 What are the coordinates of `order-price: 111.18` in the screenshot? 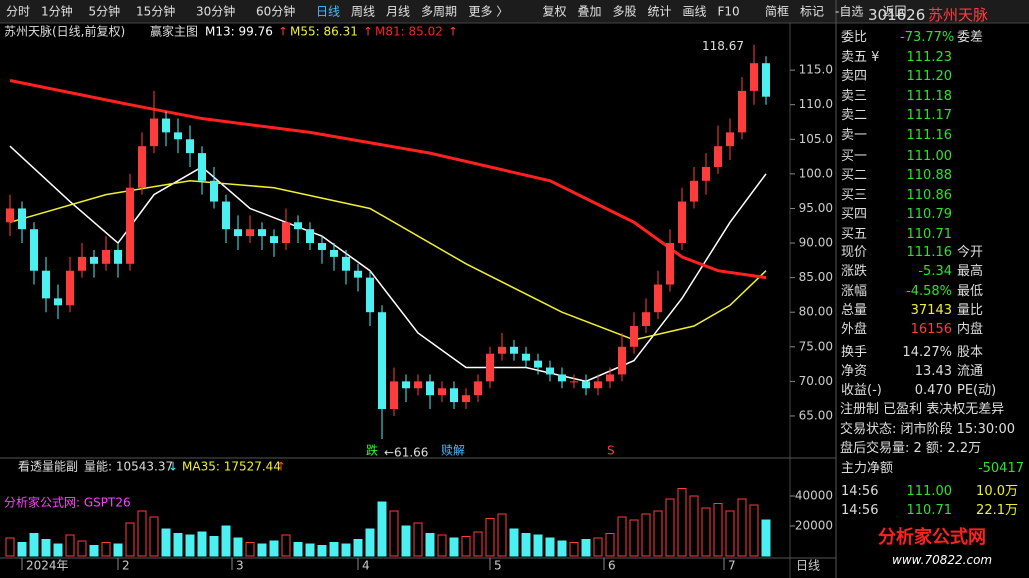 It's located at (929, 96).